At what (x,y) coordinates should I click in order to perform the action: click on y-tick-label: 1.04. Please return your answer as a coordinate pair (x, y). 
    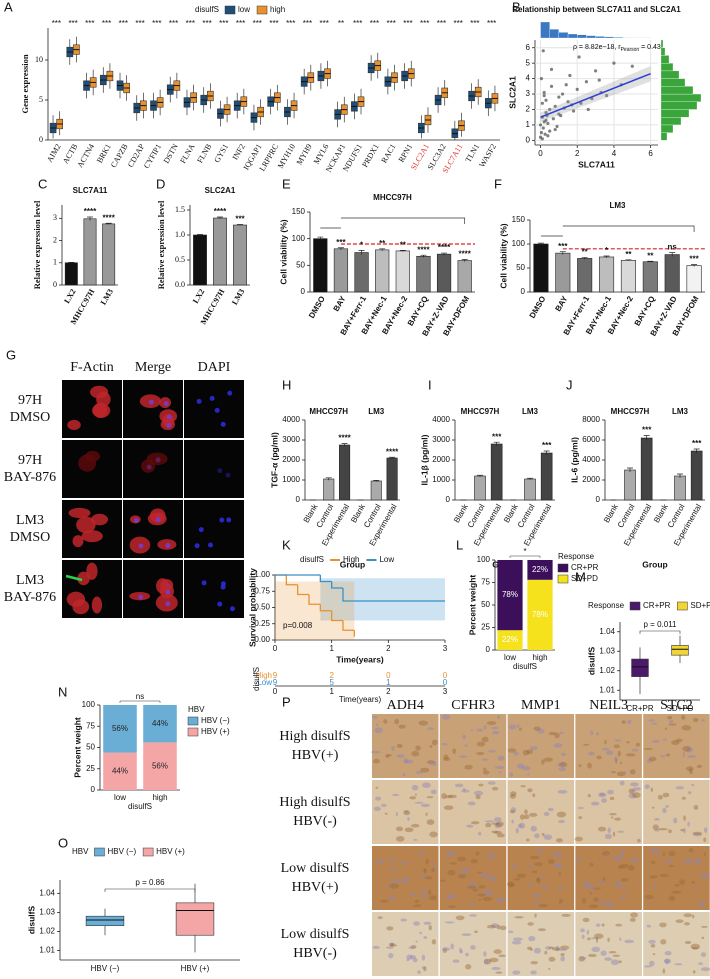
    Looking at the image, I should click on (607, 631).